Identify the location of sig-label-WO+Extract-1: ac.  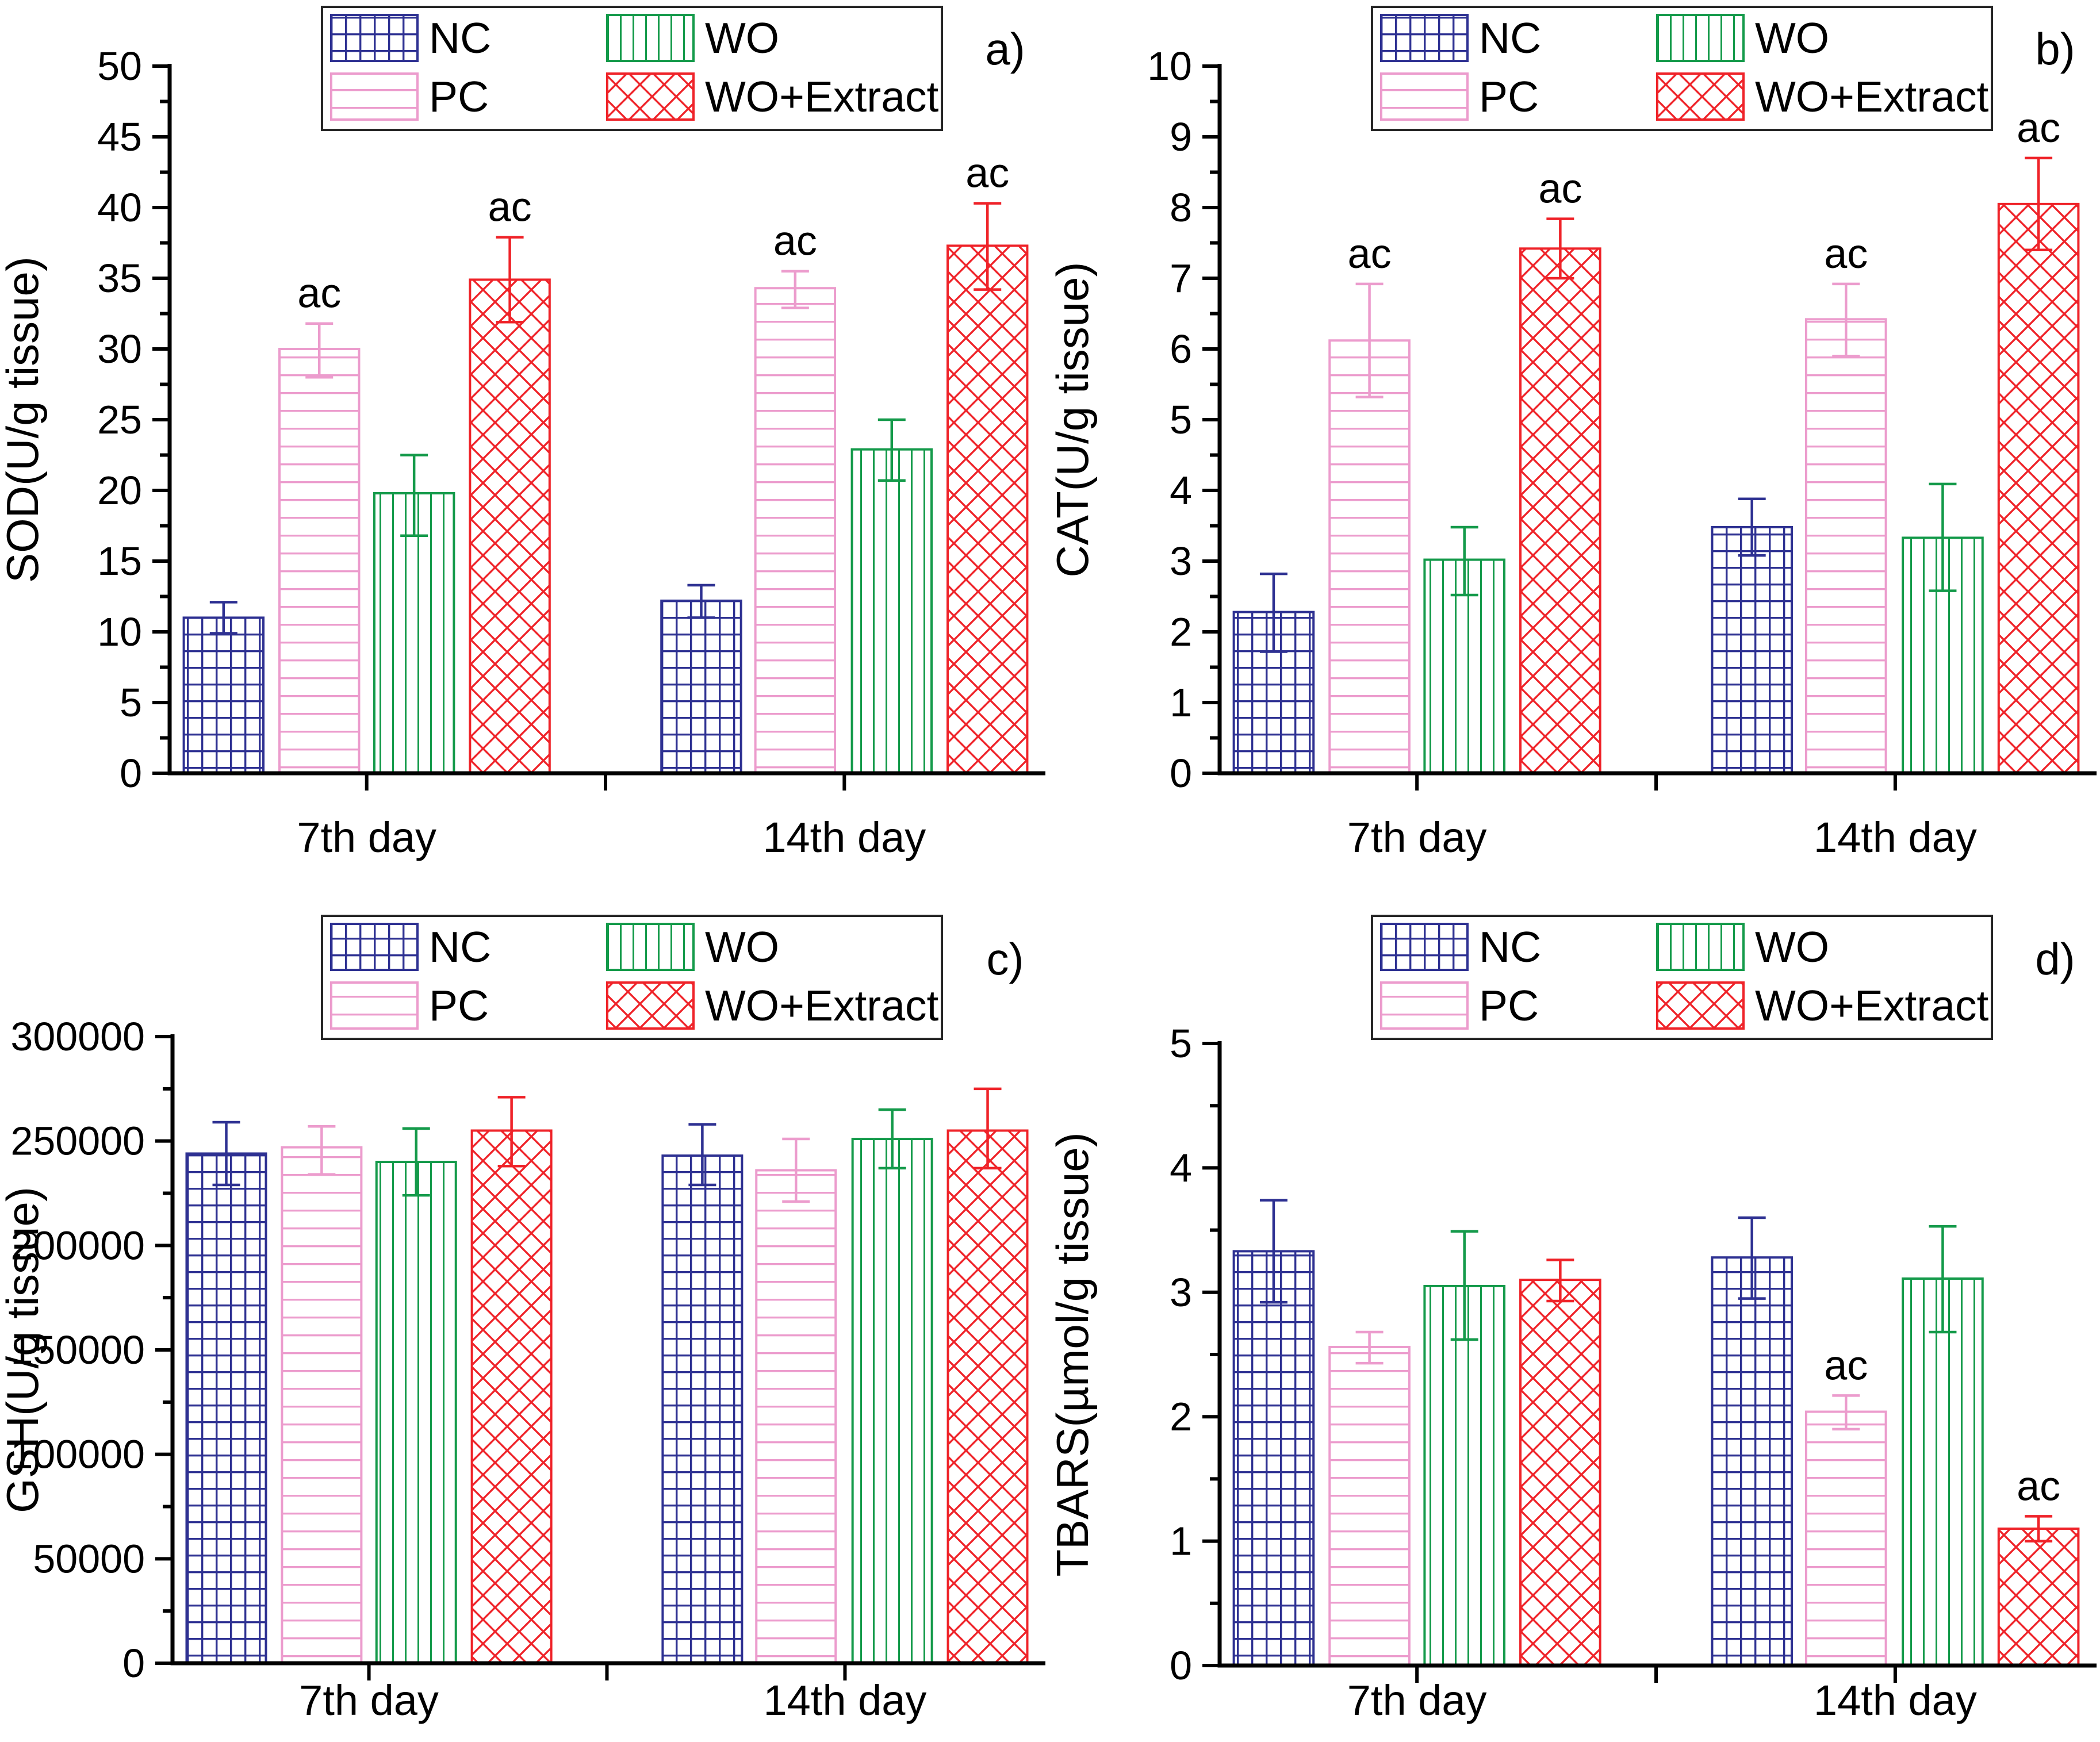
(987, 174).